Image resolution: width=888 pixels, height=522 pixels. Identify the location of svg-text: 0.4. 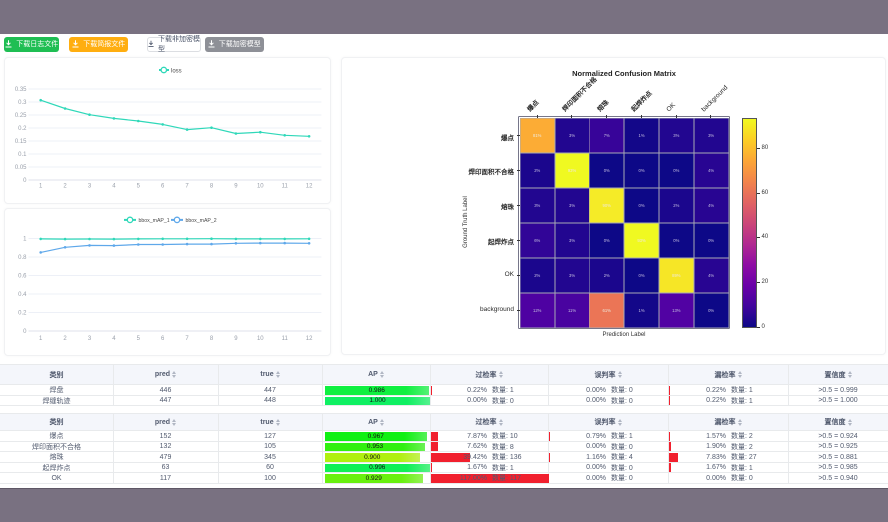
(22, 295).